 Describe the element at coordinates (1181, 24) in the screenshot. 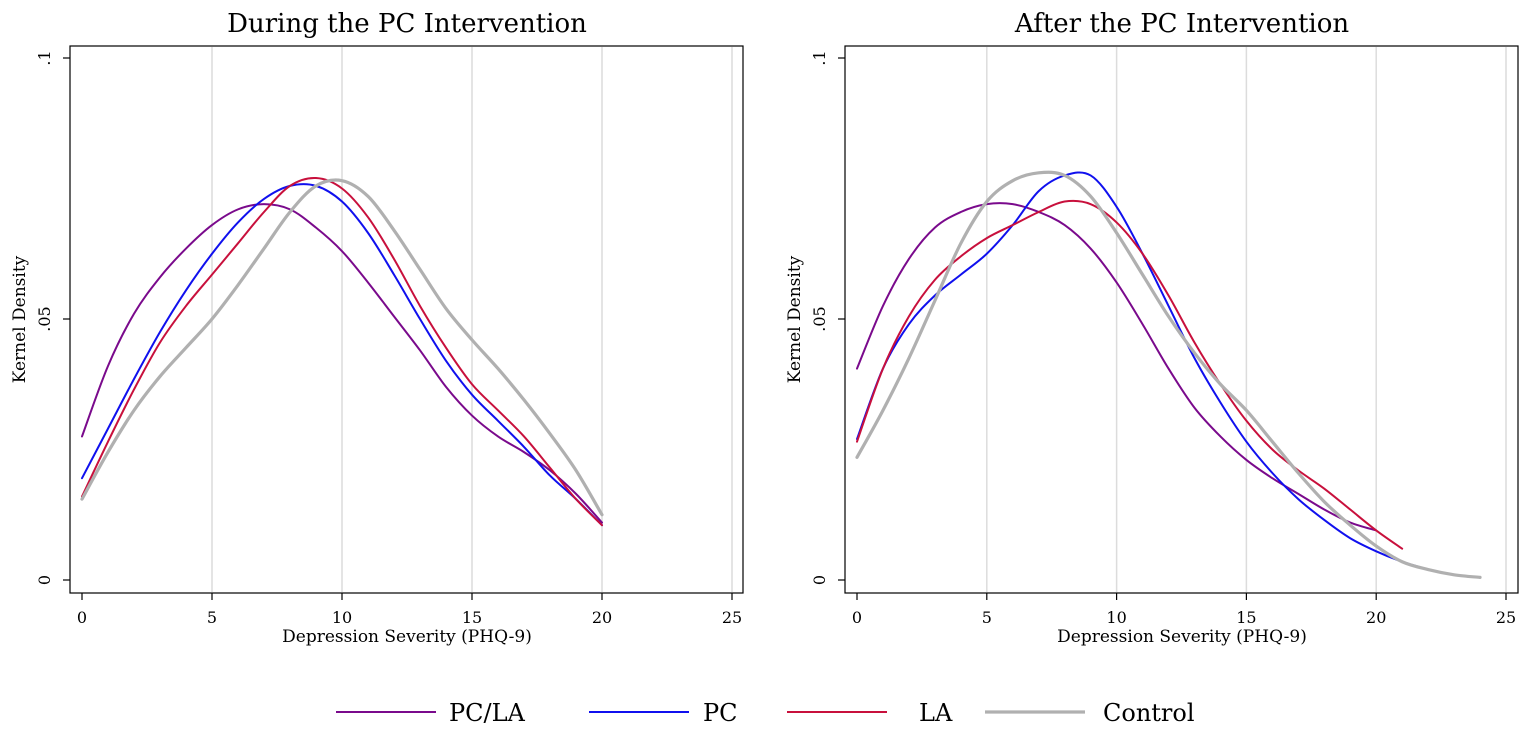

I see `chart-title: After the PC Intervention` at that location.